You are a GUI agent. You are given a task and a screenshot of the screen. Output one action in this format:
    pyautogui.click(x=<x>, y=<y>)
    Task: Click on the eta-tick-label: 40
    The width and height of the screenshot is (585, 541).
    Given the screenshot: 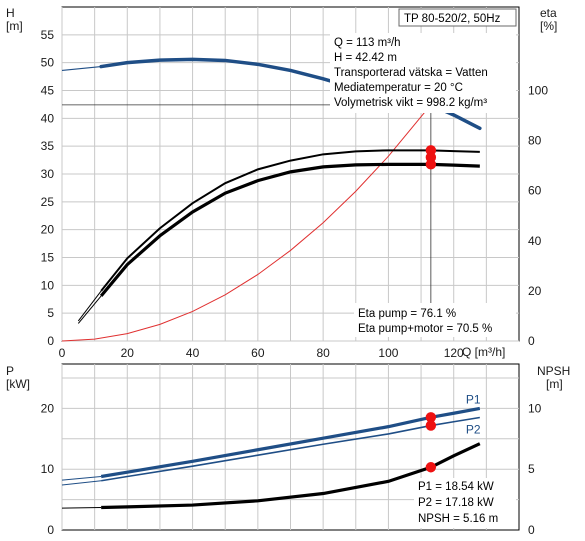 What is the action you would take?
    pyautogui.click(x=535, y=241)
    